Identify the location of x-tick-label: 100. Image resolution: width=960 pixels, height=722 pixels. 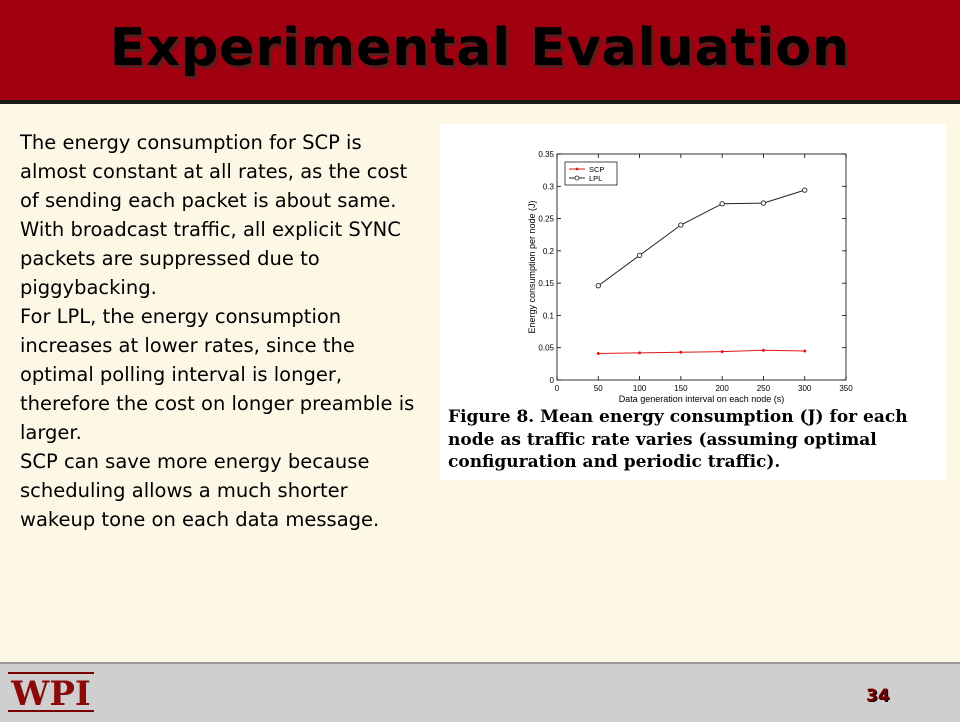
(640, 388).